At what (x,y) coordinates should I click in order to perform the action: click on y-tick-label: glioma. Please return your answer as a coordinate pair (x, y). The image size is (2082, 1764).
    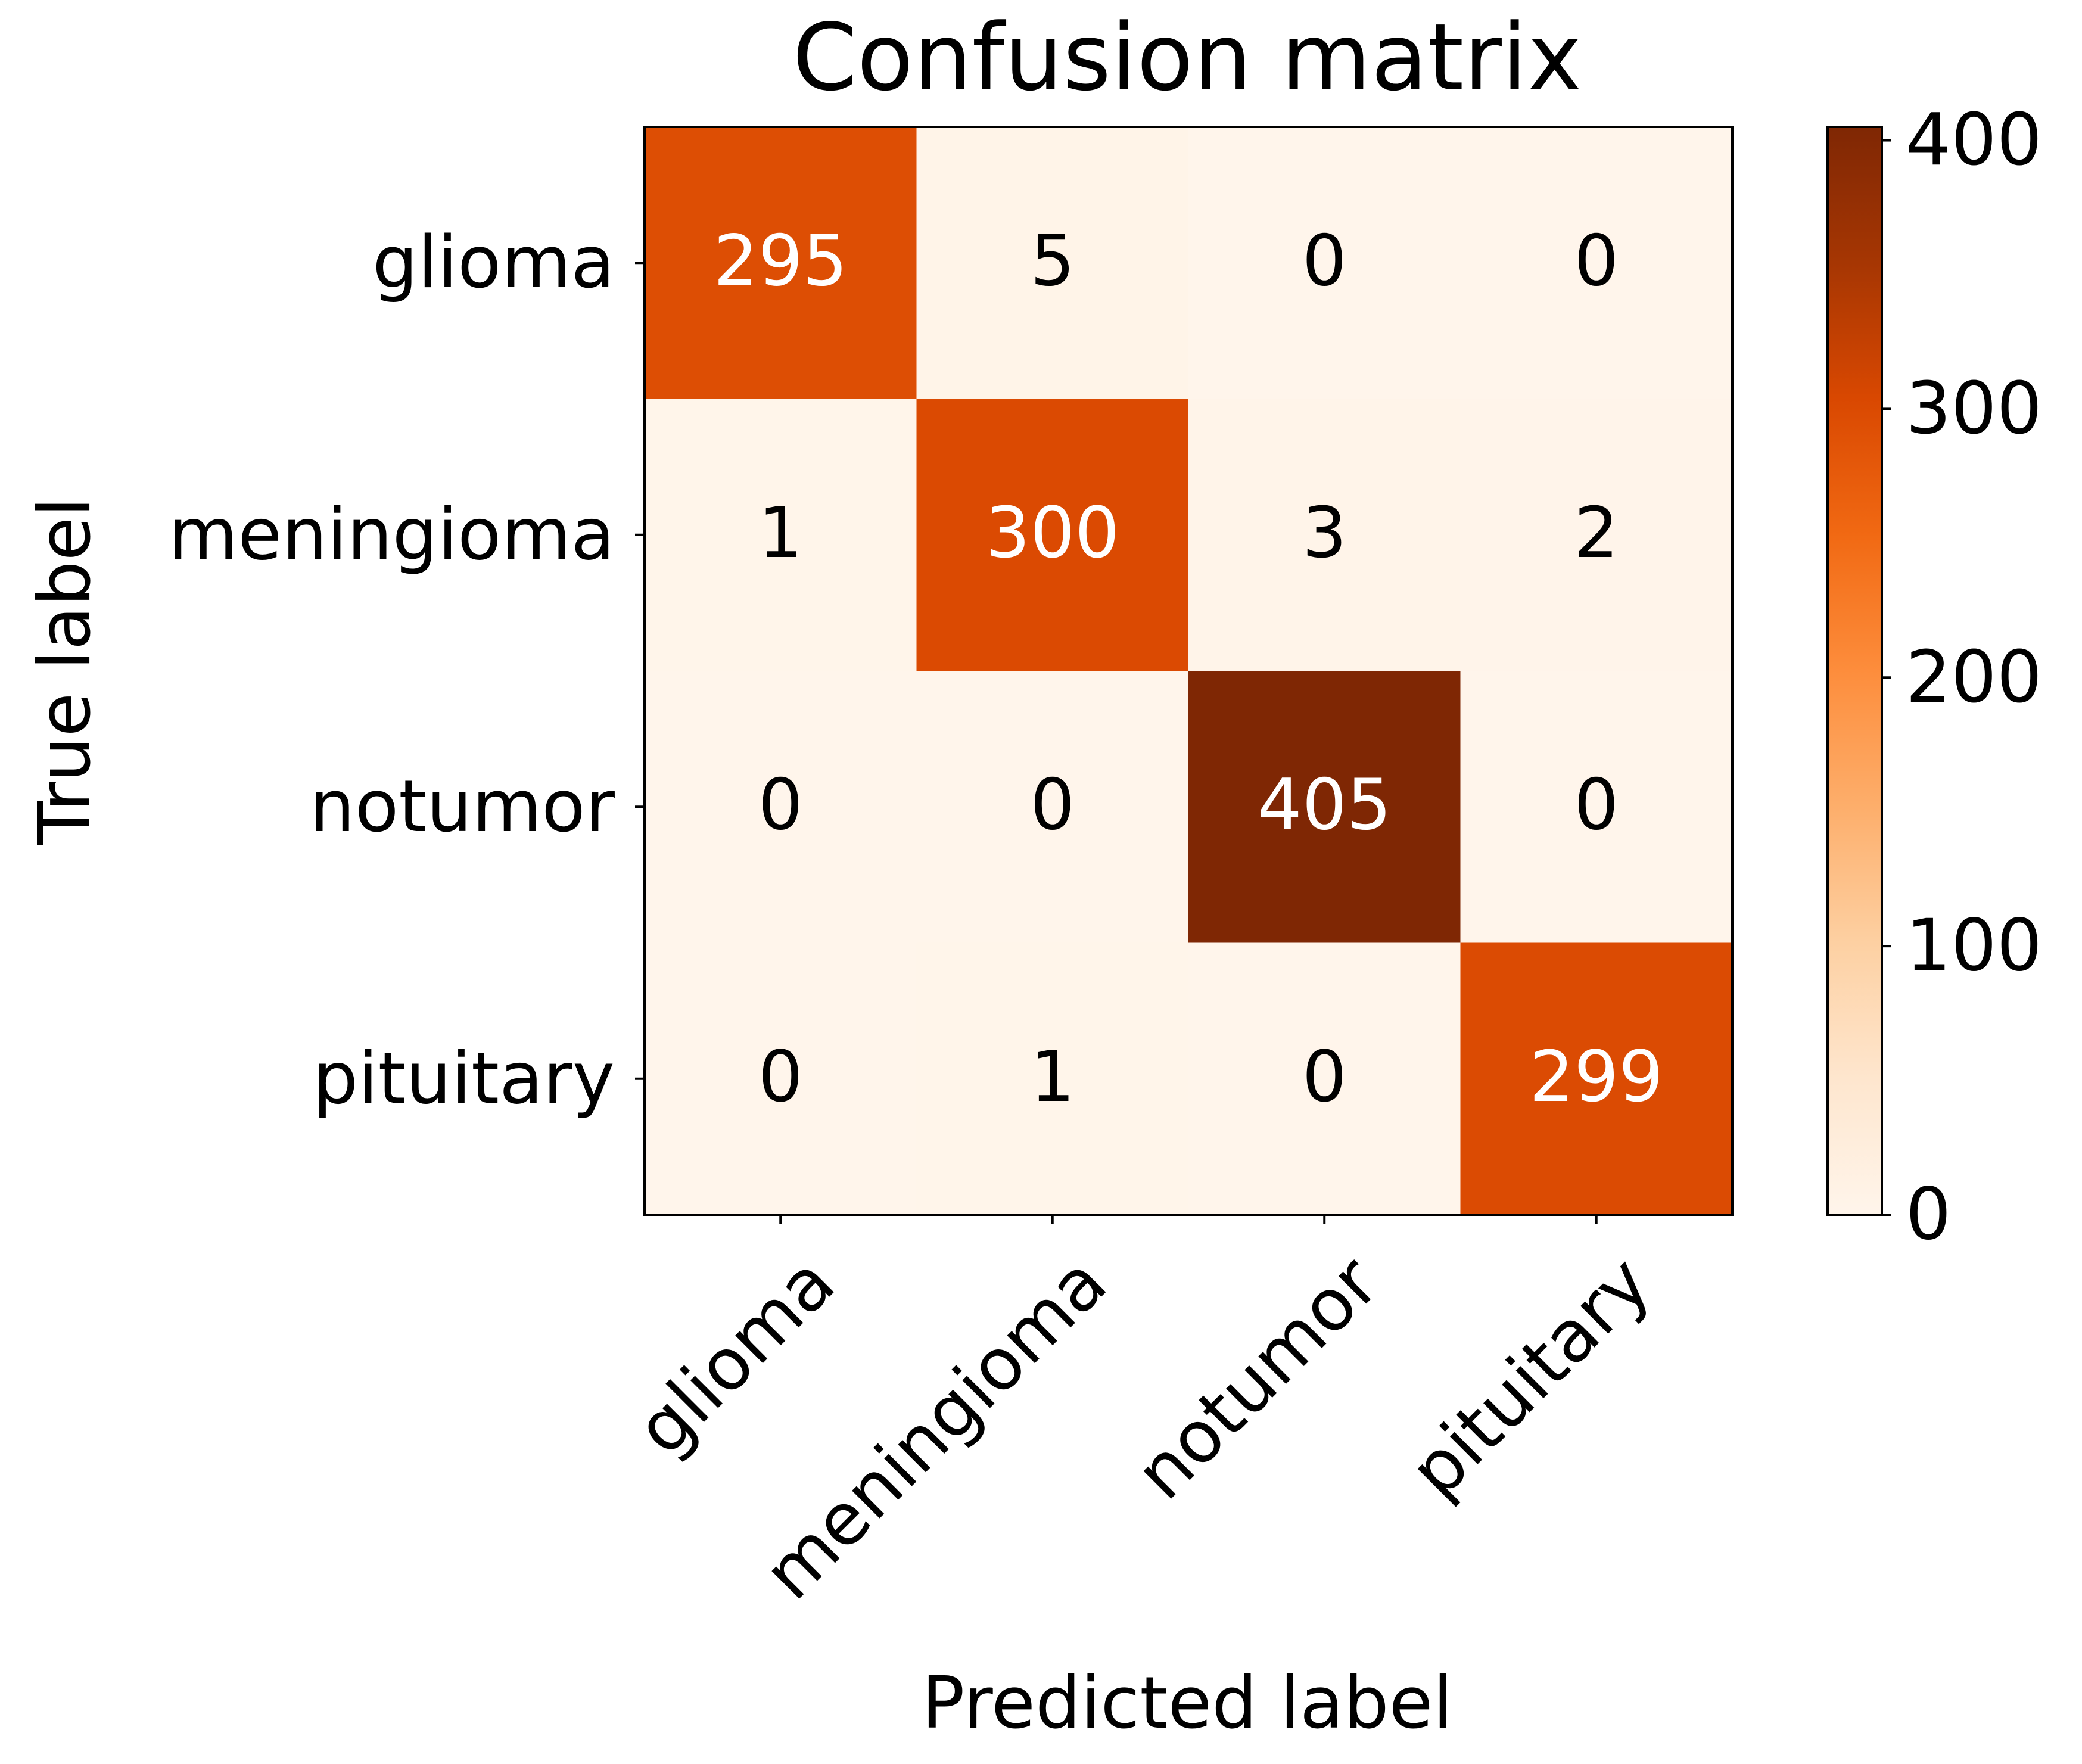
    Looking at the image, I should click on (493, 263).